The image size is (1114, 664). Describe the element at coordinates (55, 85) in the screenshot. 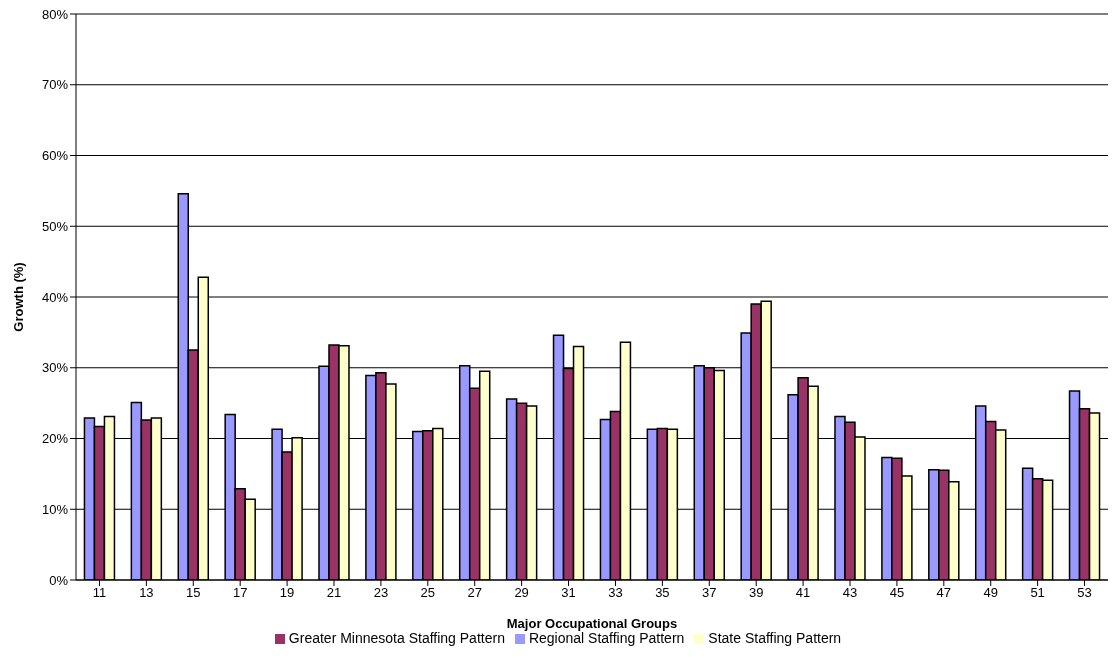

I see `y-tick-label: 70%` at that location.